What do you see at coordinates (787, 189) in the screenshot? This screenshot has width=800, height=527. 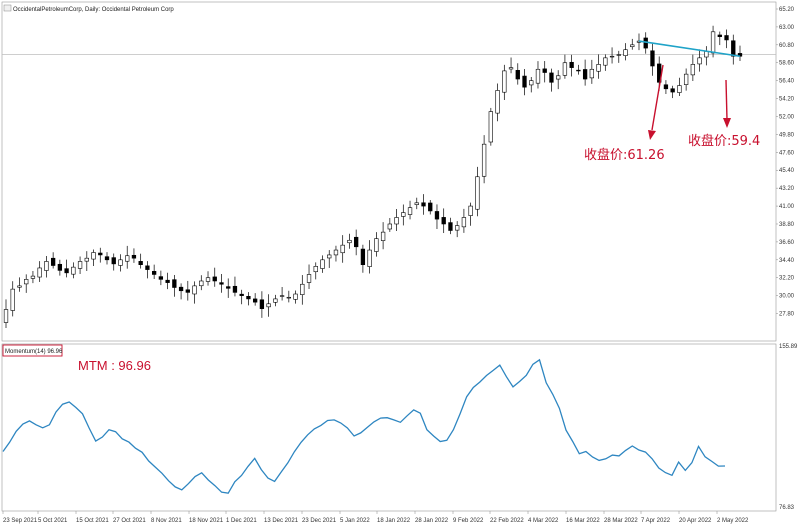 I see `price-axis-tick-label: 43.20` at bounding box center [787, 189].